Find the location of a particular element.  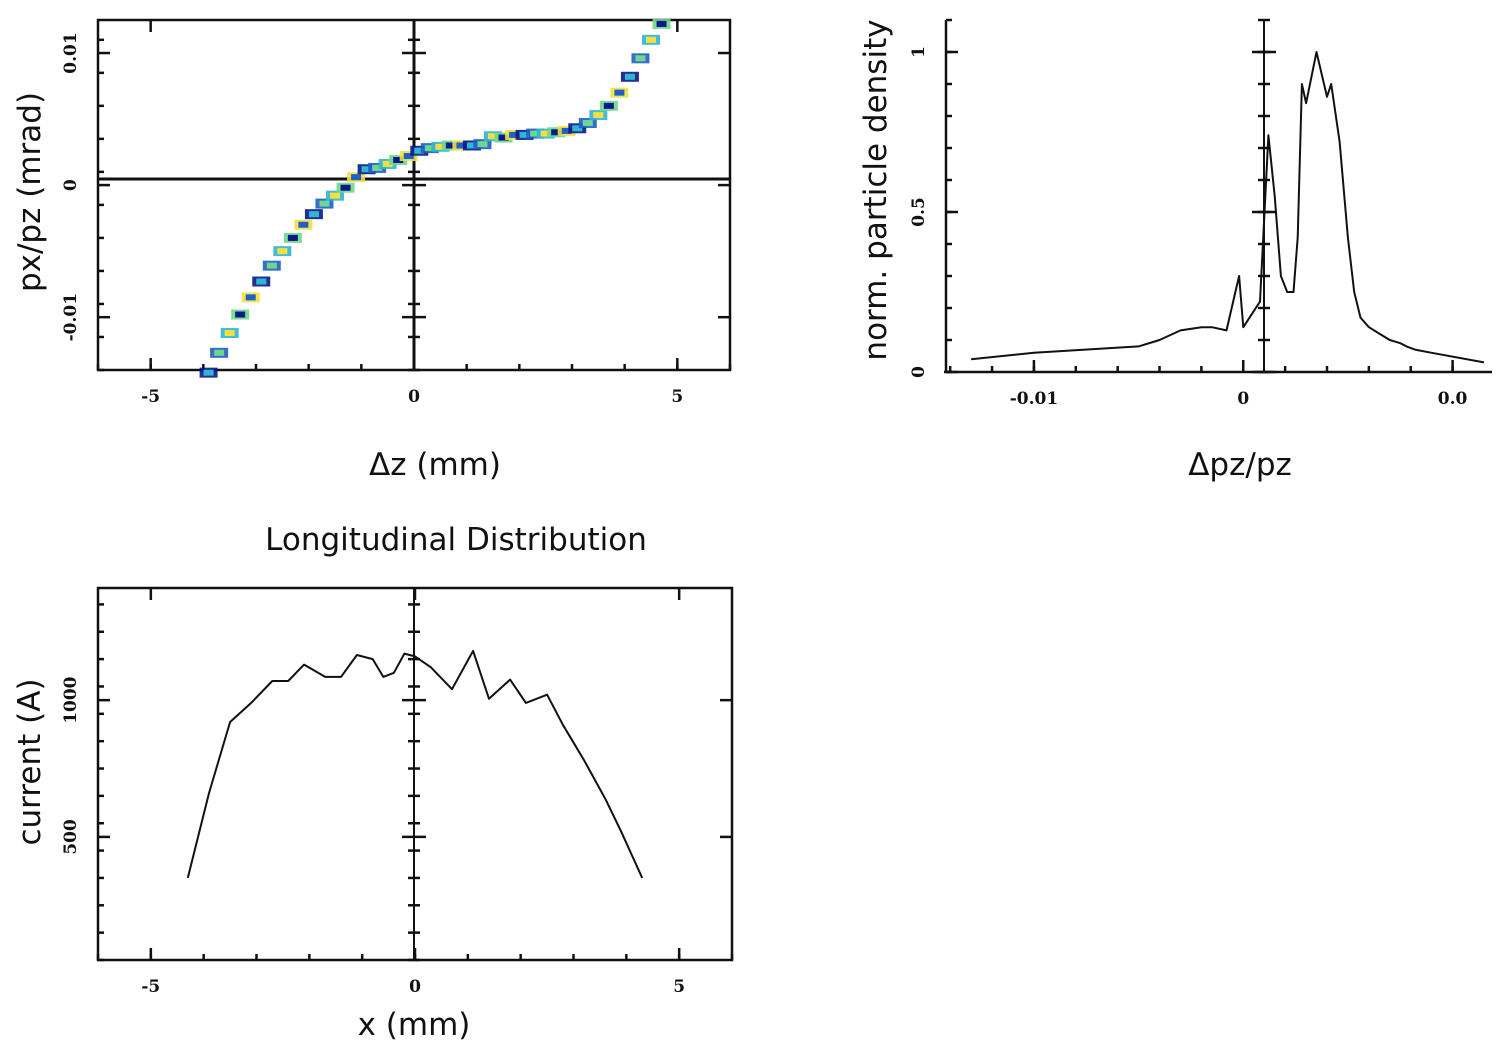

x-tick-label: -0.01 is located at coordinates (1034, 399).